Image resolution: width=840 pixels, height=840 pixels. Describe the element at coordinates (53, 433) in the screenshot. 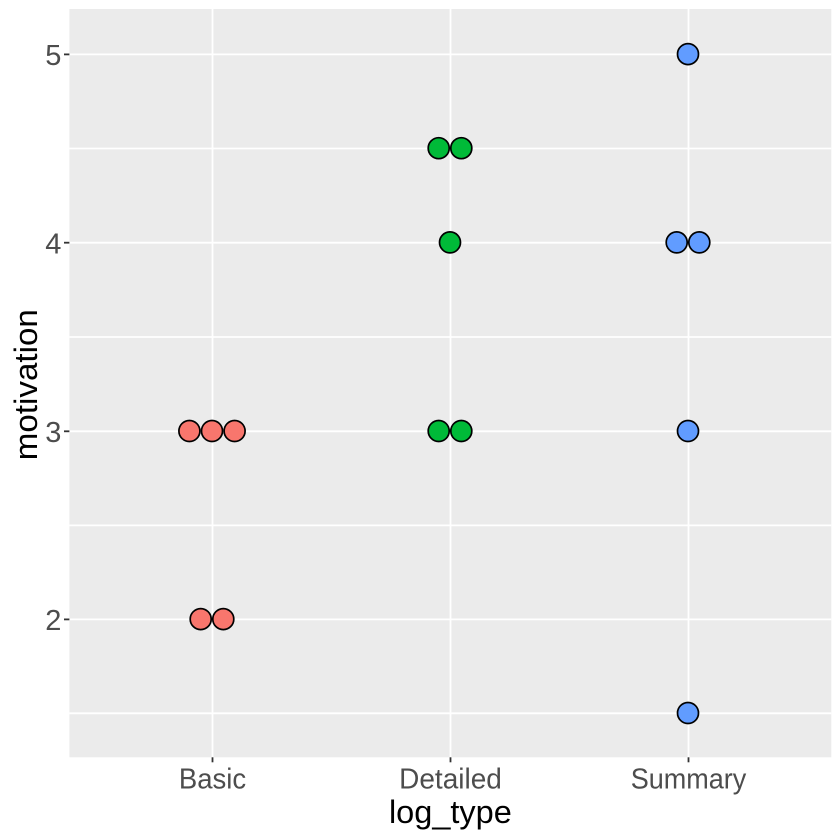

I see `svg-text: 3` at that location.